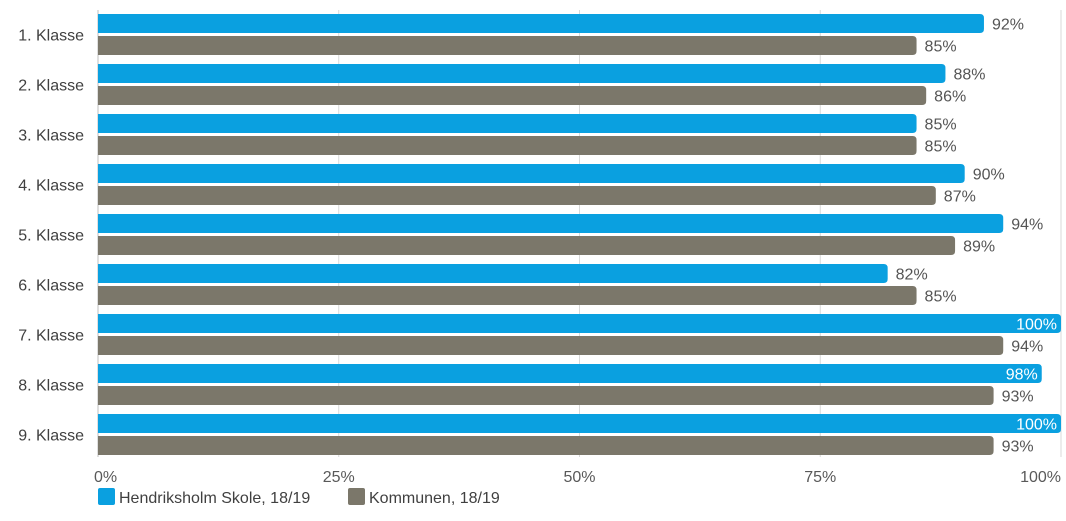 The image size is (1066, 521). Describe the element at coordinates (51, 336) in the screenshot. I see `category-label: 7. Klasse` at that location.